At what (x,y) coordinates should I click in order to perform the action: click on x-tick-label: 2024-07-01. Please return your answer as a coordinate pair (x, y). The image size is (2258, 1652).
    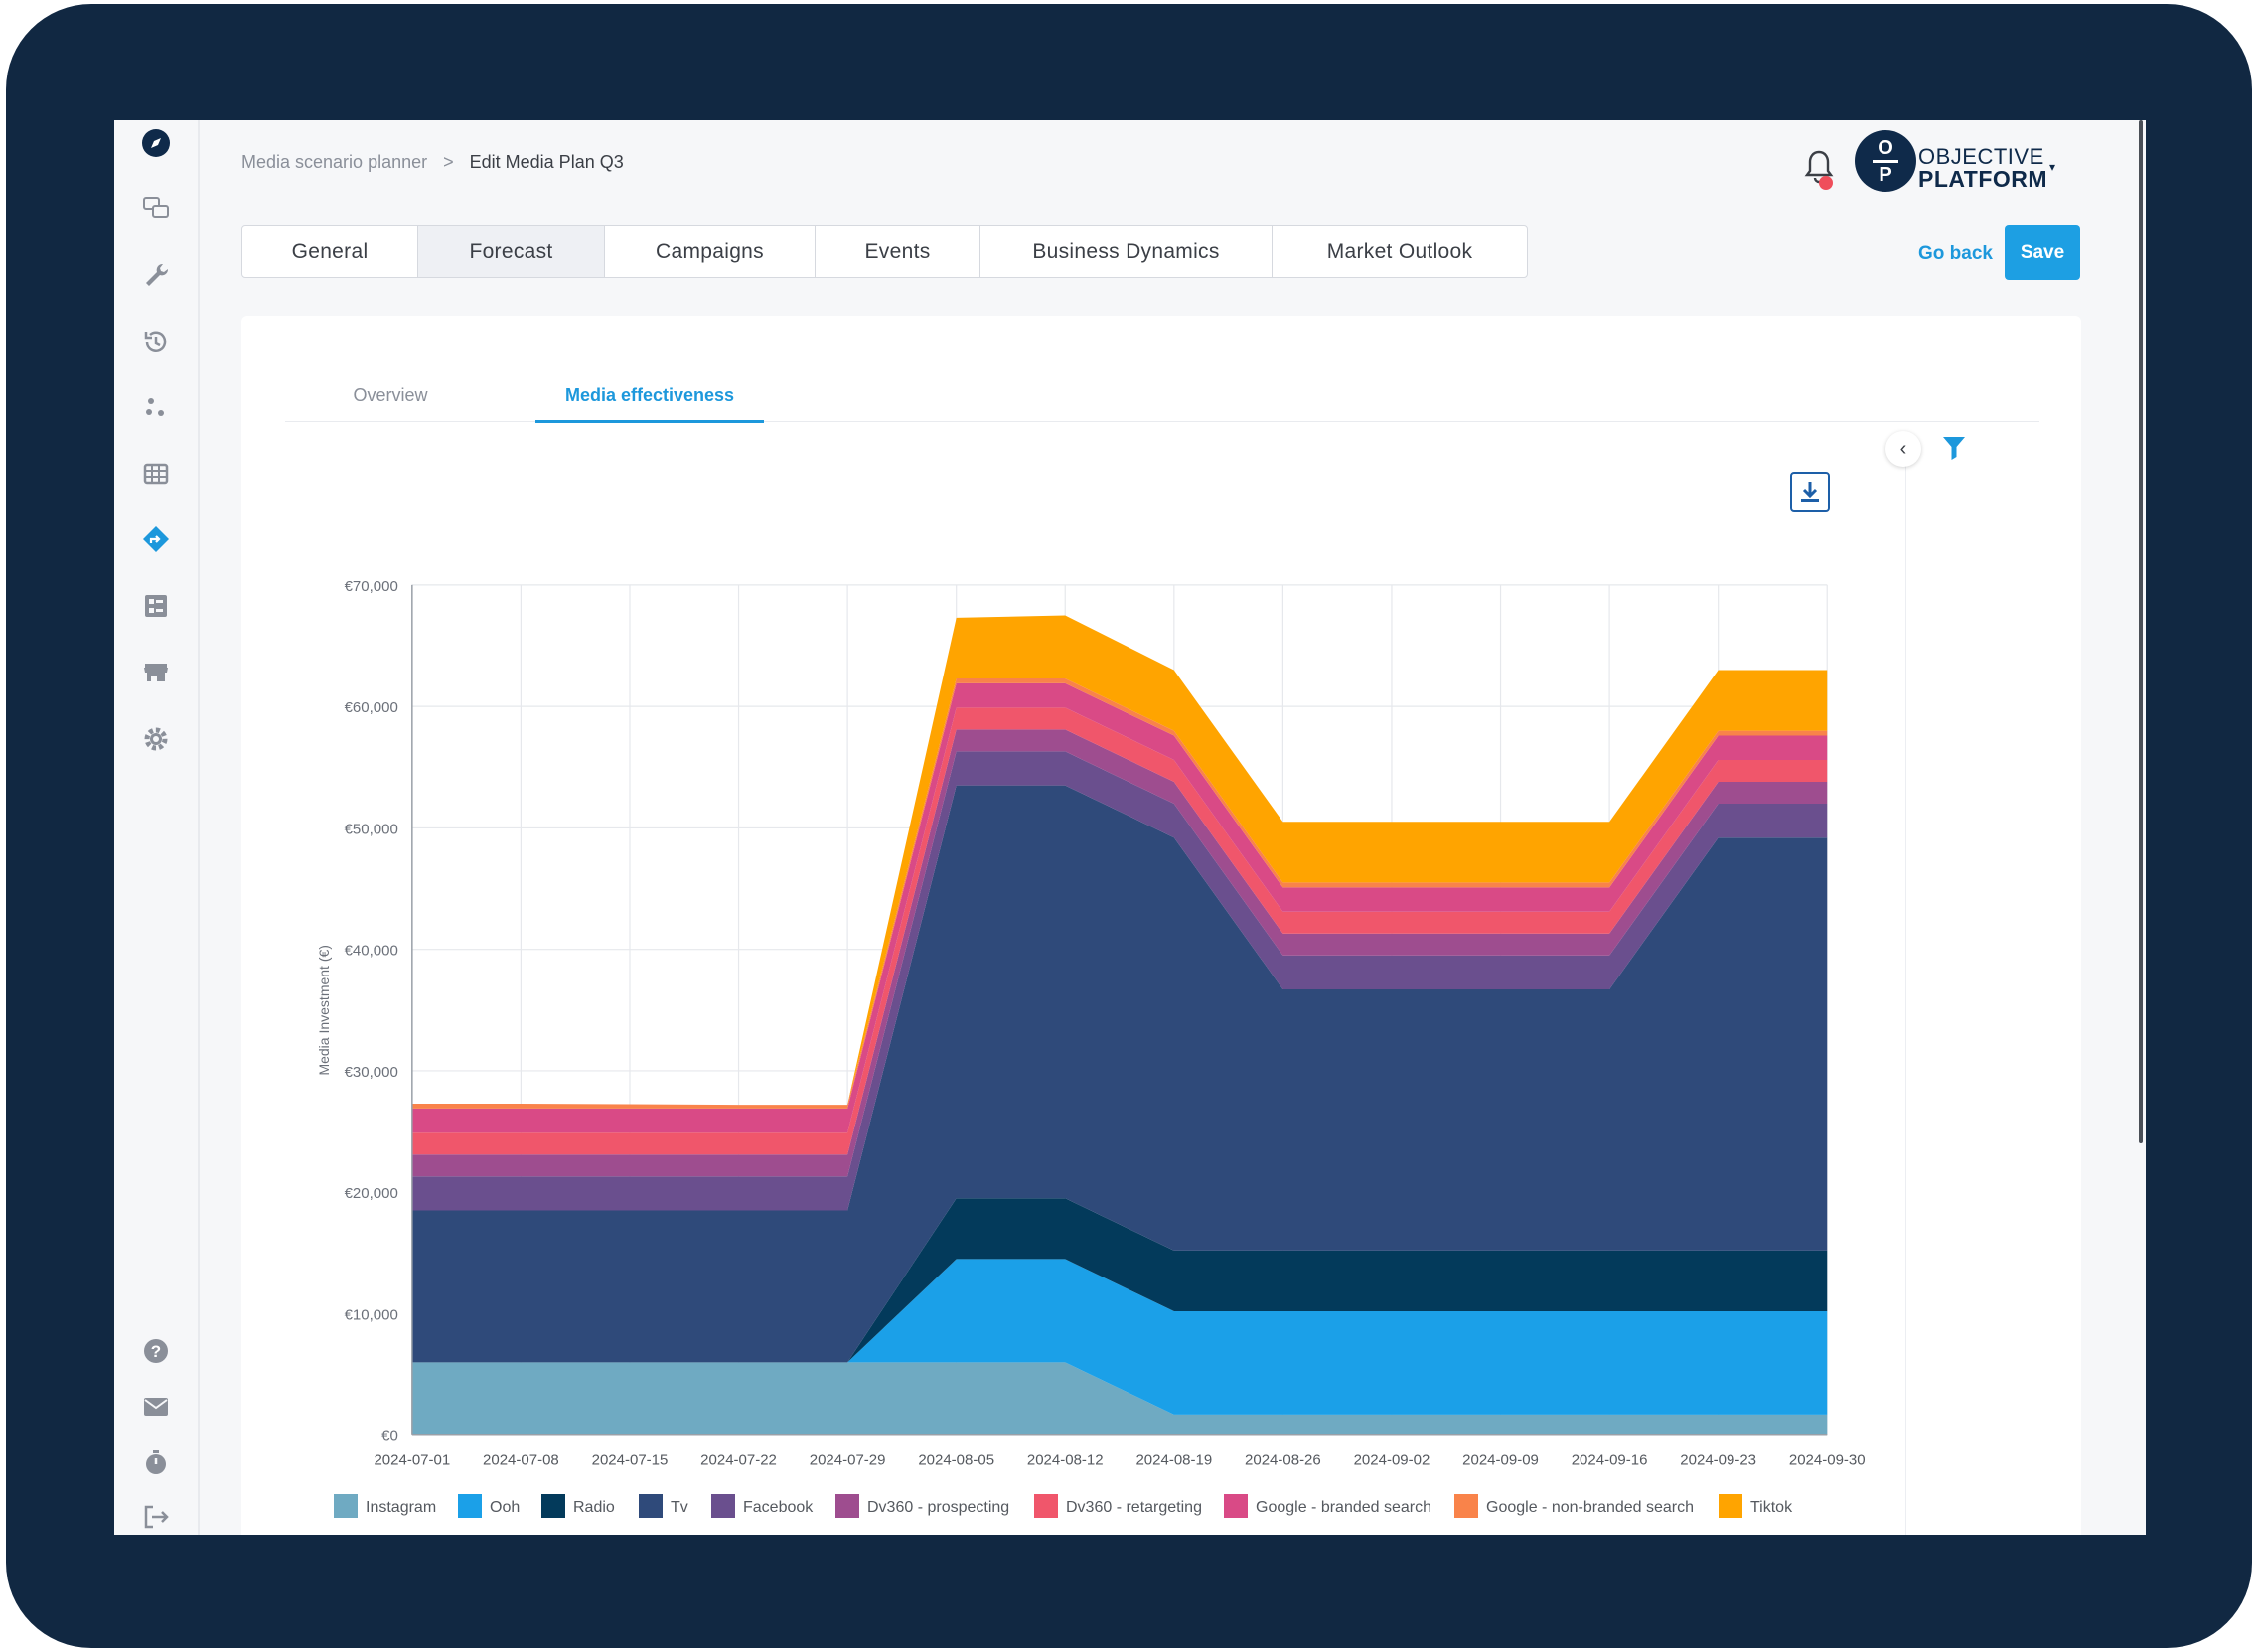
    Looking at the image, I should click on (412, 1460).